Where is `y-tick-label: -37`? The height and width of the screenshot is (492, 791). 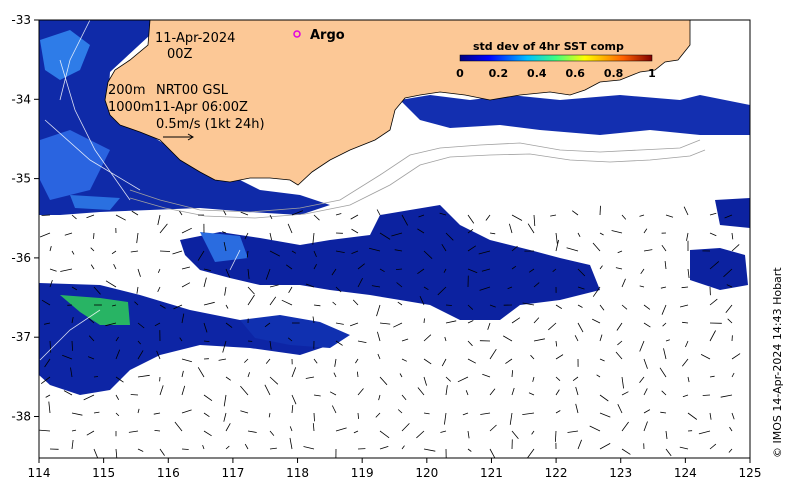 y-tick-label: -37 is located at coordinates (21, 337).